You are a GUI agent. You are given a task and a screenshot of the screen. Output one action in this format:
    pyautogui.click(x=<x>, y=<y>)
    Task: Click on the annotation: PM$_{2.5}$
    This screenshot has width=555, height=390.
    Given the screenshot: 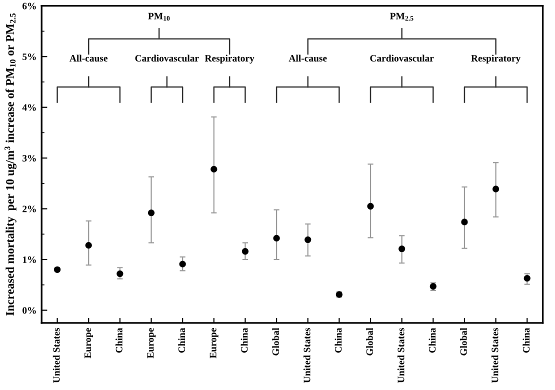 What is the action you would take?
    pyautogui.click(x=402, y=16)
    